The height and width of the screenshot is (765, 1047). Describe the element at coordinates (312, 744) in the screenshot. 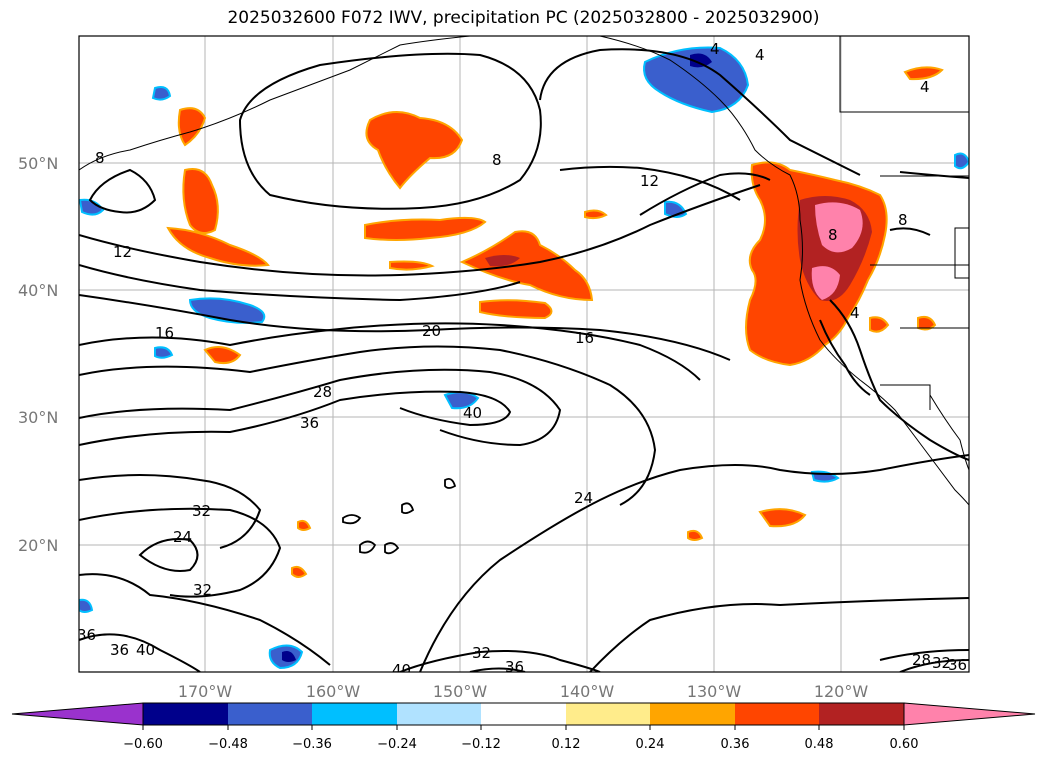

I see `colorbar-tick-label: −0.36` at that location.